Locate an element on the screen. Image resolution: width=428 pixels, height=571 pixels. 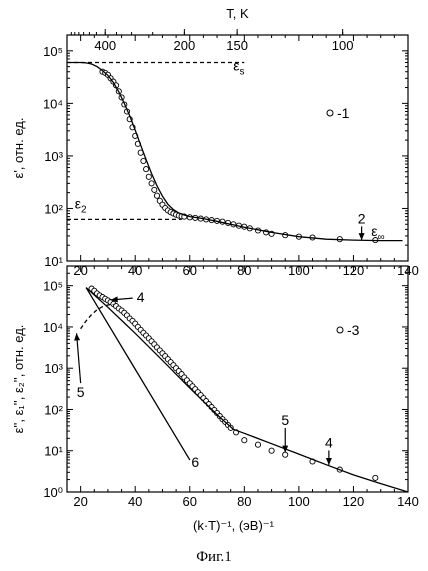
annotation-subscript: s is located at coordinates (241, 72).